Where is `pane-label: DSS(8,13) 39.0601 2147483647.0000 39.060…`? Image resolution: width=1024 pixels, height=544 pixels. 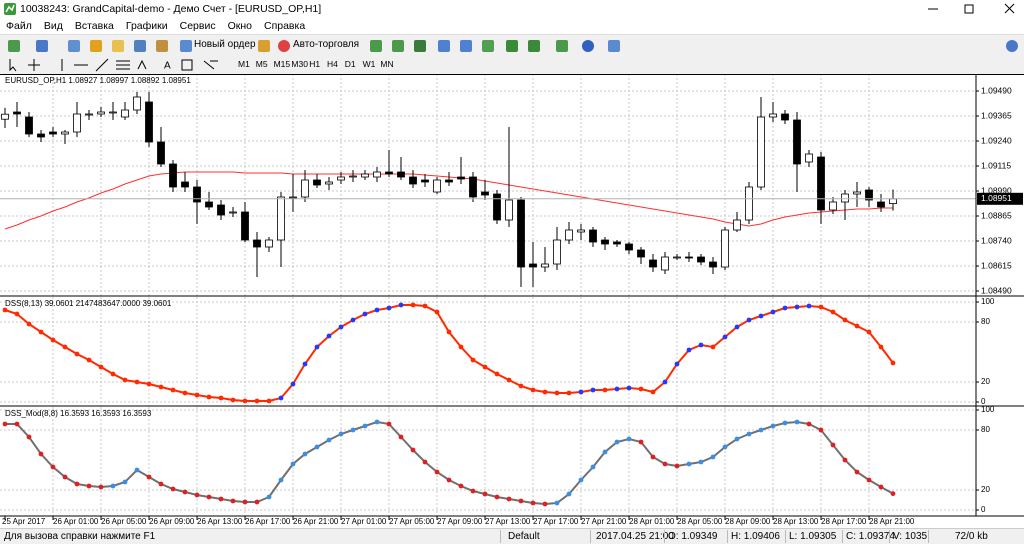
pane-label: DSS(8,13) 39.0601 2147483647.0000 39.060… is located at coordinates (88, 303).